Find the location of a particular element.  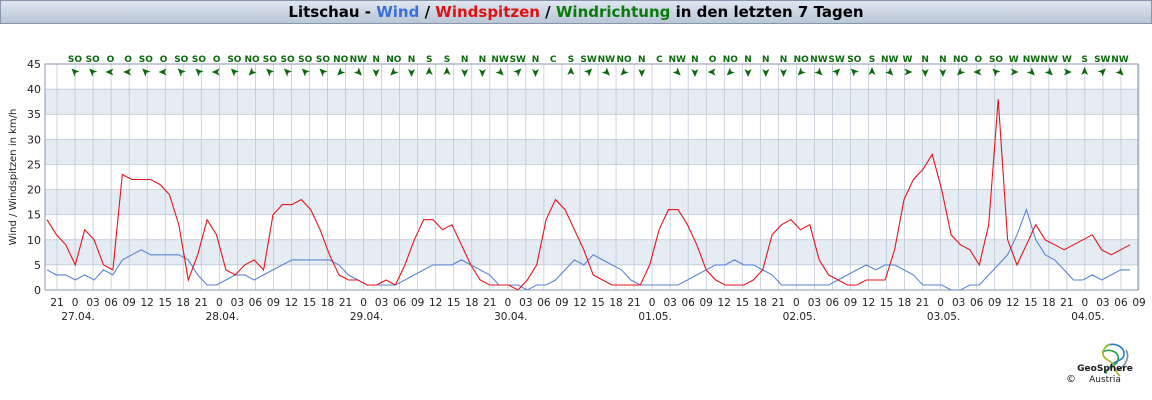

date-label: 28.04. is located at coordinates (222, 317).